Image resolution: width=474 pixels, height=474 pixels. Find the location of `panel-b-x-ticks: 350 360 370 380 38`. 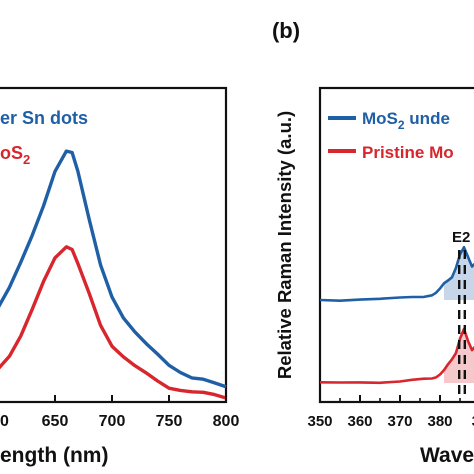

panel-b-x-ticks: 350 360 370 380 38 is located at coordinates (390, 412).